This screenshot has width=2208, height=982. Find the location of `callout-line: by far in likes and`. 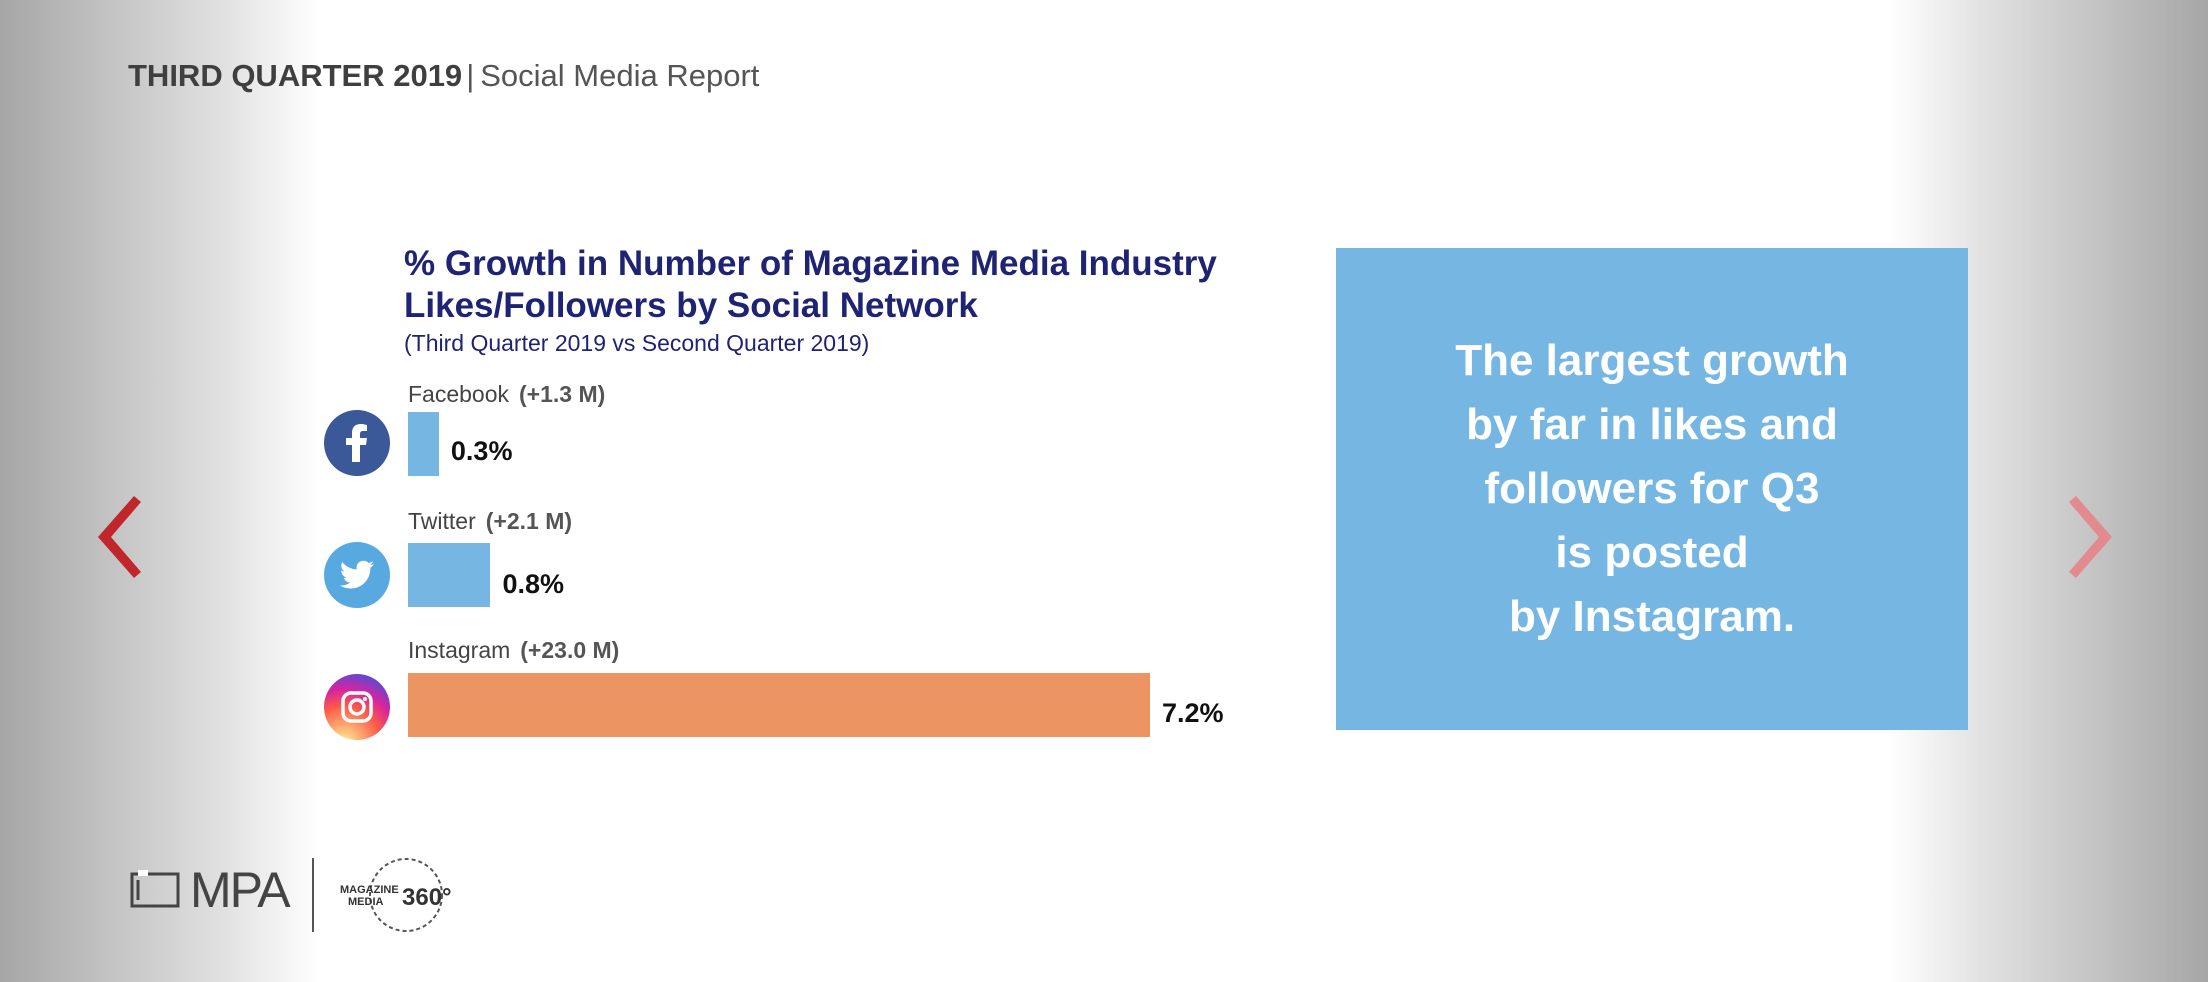

callout-line: by far in likes and is located at coordinates (1652, 424).